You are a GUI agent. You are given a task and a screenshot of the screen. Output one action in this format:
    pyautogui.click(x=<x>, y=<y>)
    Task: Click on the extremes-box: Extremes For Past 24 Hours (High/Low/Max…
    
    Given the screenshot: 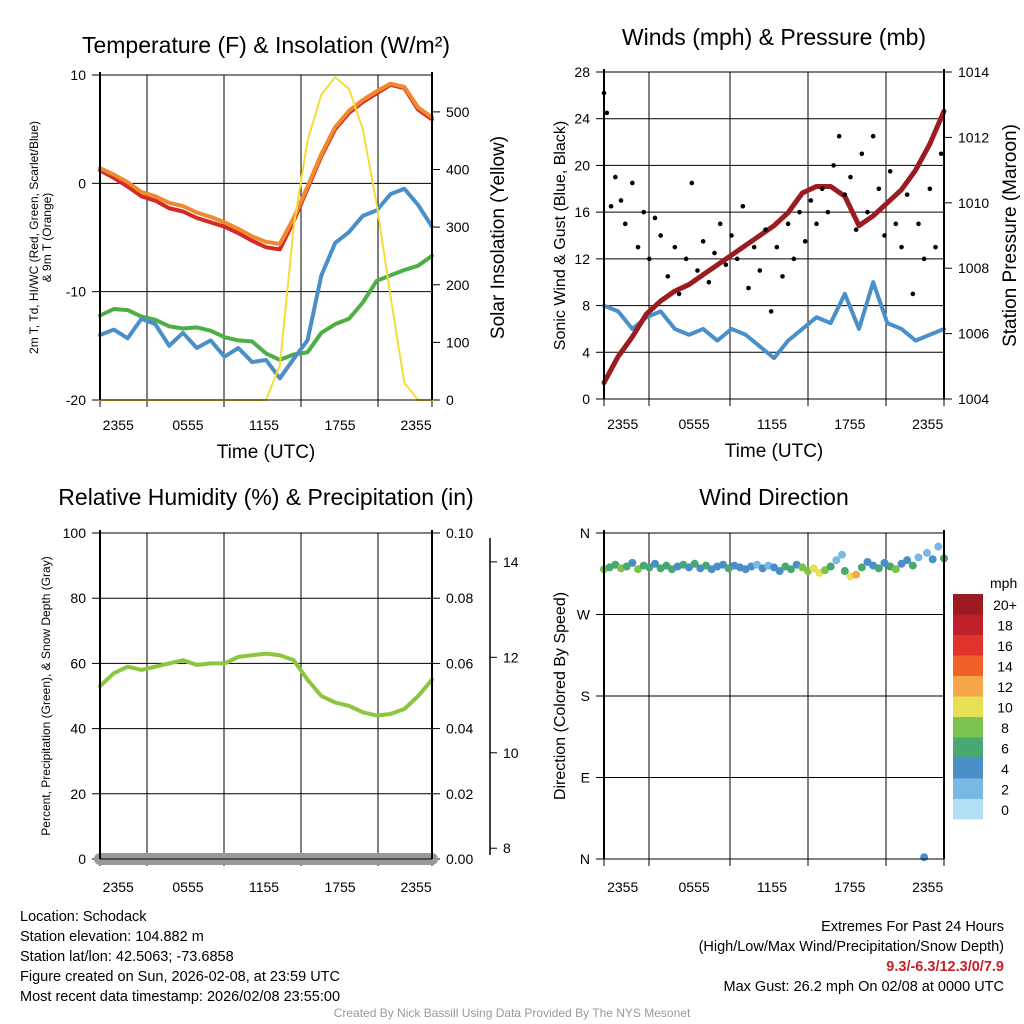 What is the action you would take?
    pyautogui.click(x=851, y=957)
    